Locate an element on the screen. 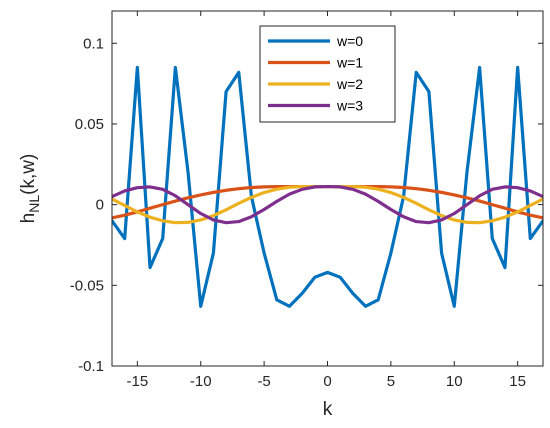 Image resolution: width=550 pixels, height=428 pixels. legend-label-0: w=0 is located at coordinates (349, 41).